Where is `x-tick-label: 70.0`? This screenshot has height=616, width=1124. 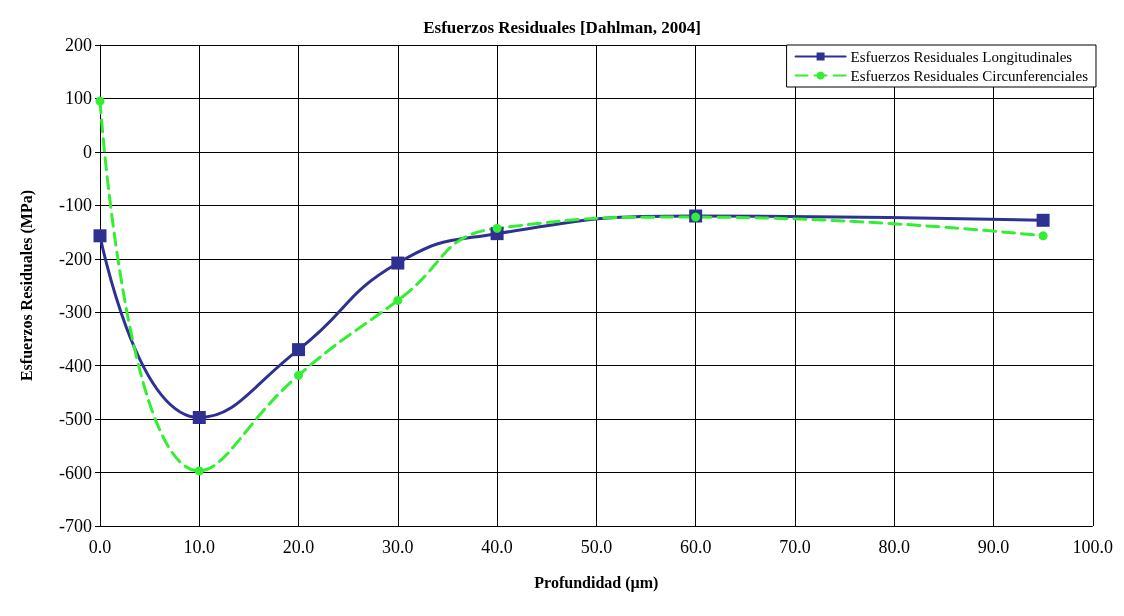 x-tick-label: 70.0 is located at coordinates (795, 547).